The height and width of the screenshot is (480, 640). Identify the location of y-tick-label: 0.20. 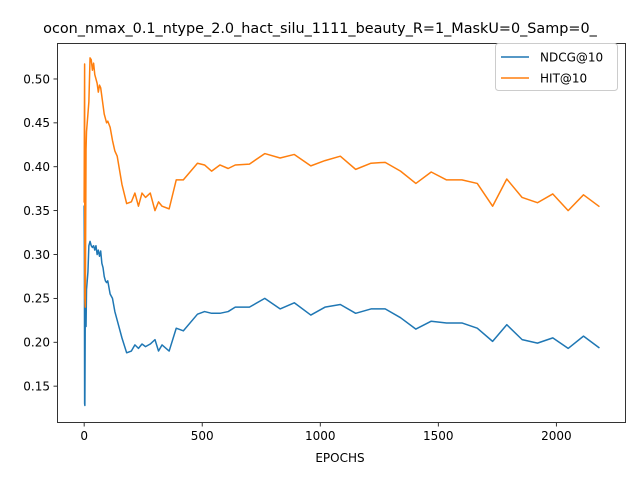
(36, 343).